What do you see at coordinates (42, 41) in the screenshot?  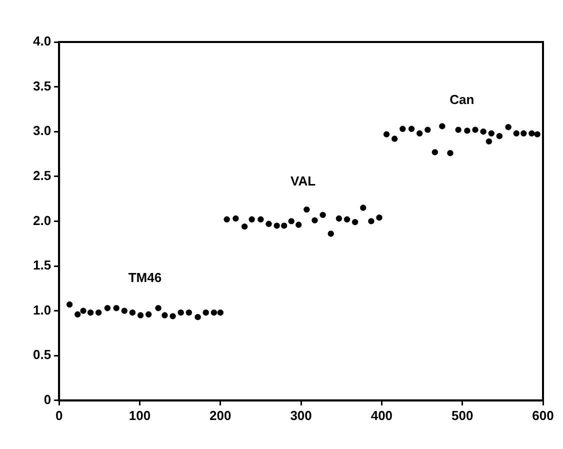 I see `y-tick-label: 4.0` at bounding box center [42, 41].